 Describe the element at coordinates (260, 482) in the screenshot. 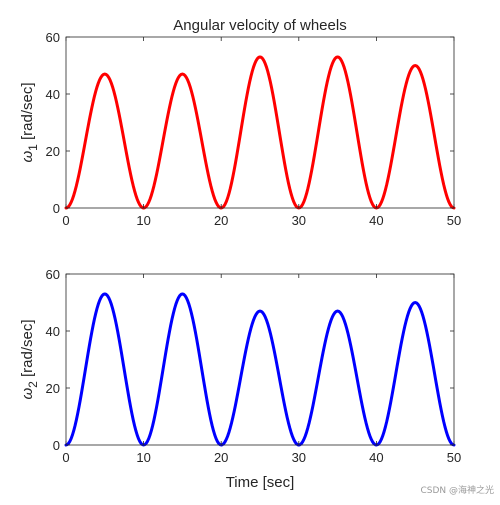

I see `x-axis-label: Time [sec]` at that location.